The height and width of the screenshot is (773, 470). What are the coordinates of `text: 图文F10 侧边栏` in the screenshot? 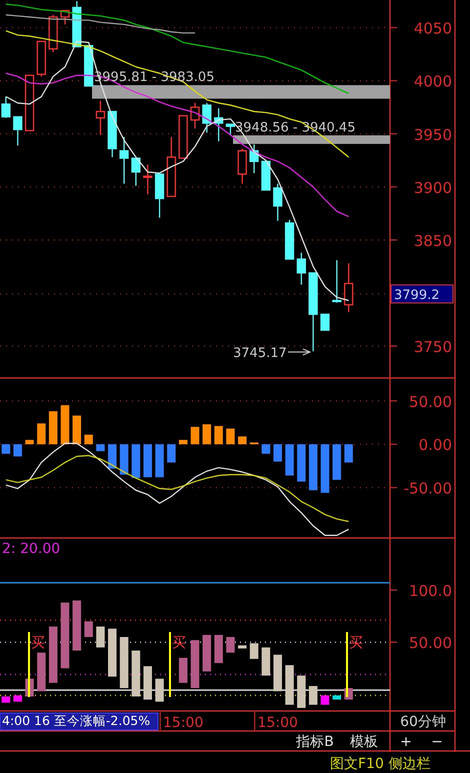 It's located at (380, 764).